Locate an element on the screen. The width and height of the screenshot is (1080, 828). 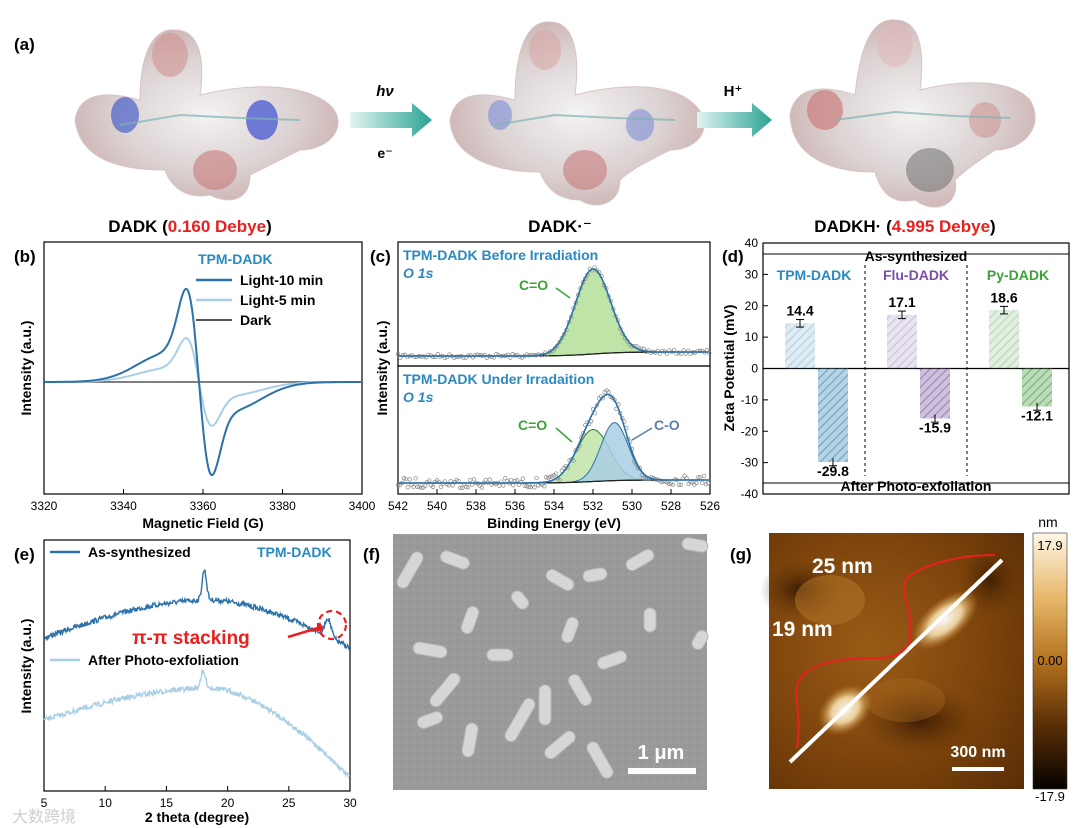
group-label: TPM-DADK is located at coordinates (814, 275).